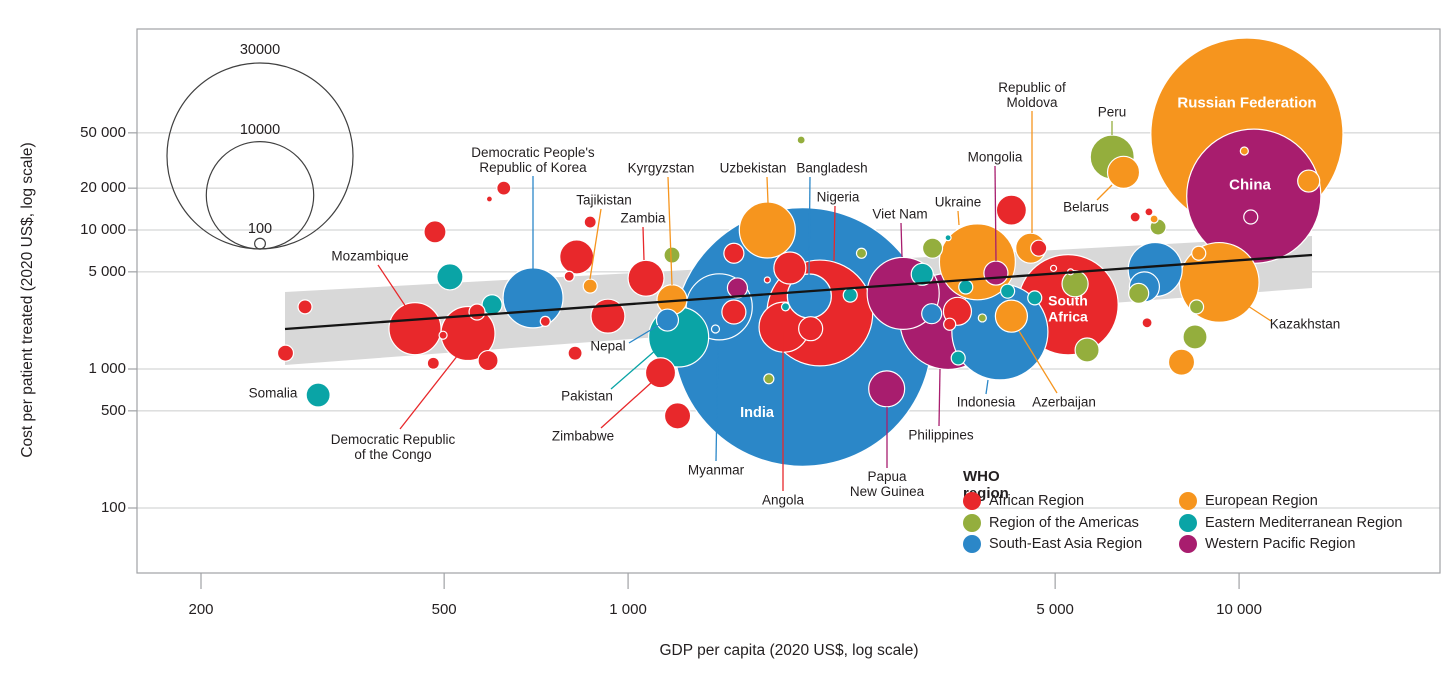  What do you see at coordinates (429, 392) in the screenshot?
I see `leader-line-democratic-republic-of-the-congo` at bounding box center [429, 392].